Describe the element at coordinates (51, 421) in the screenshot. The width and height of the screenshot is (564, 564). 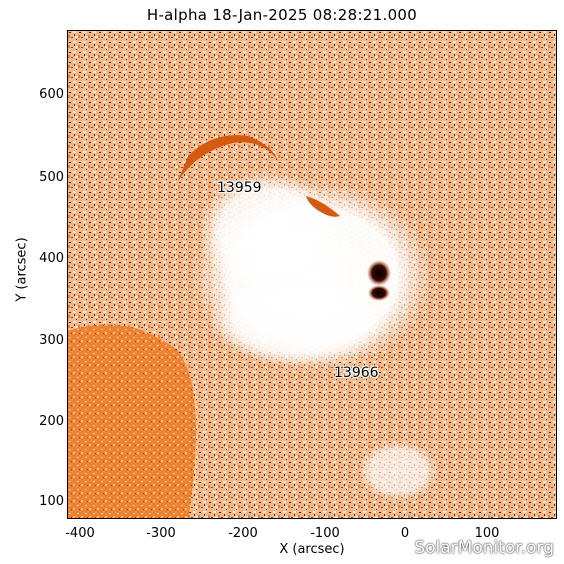
I see `y-tick: 200` at that location.